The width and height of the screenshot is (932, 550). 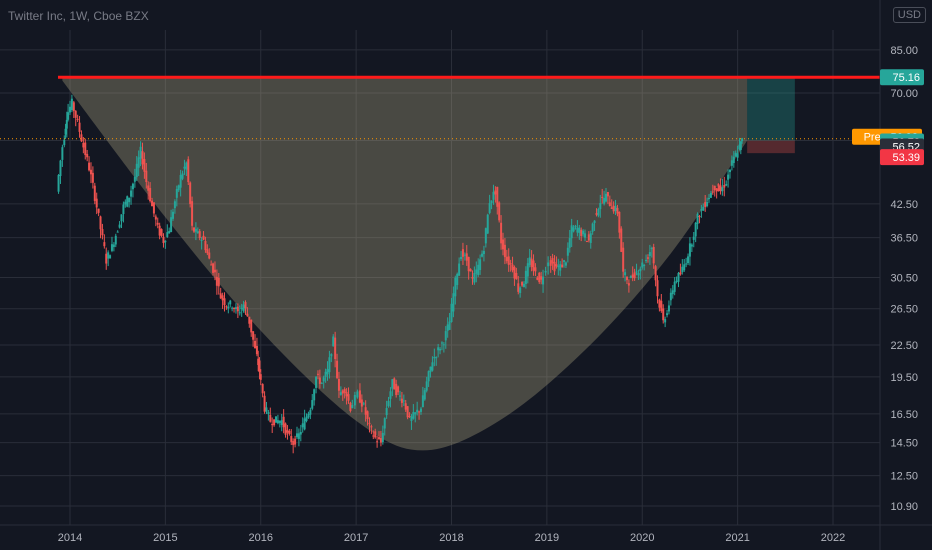 What do you see at coordinates (904, 507) in the screenshot?
I see `y-tick-label: 10.90` at bounding box center [904, 507].